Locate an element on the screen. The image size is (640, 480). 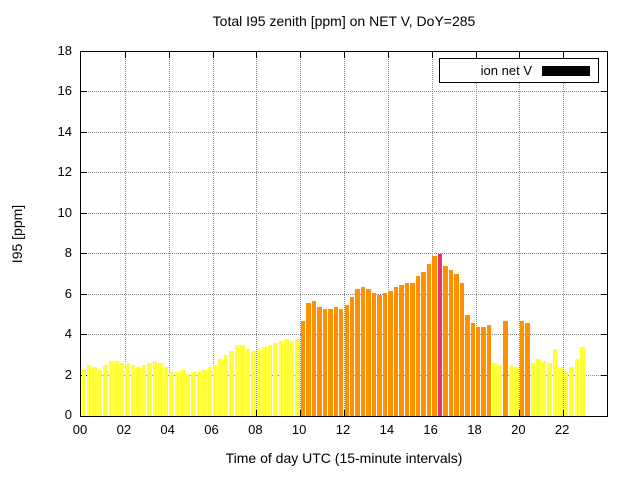
chart-title: Total I95 zenith [ppm] on NET V, DoY=285 is located at coordinates (344, 21).